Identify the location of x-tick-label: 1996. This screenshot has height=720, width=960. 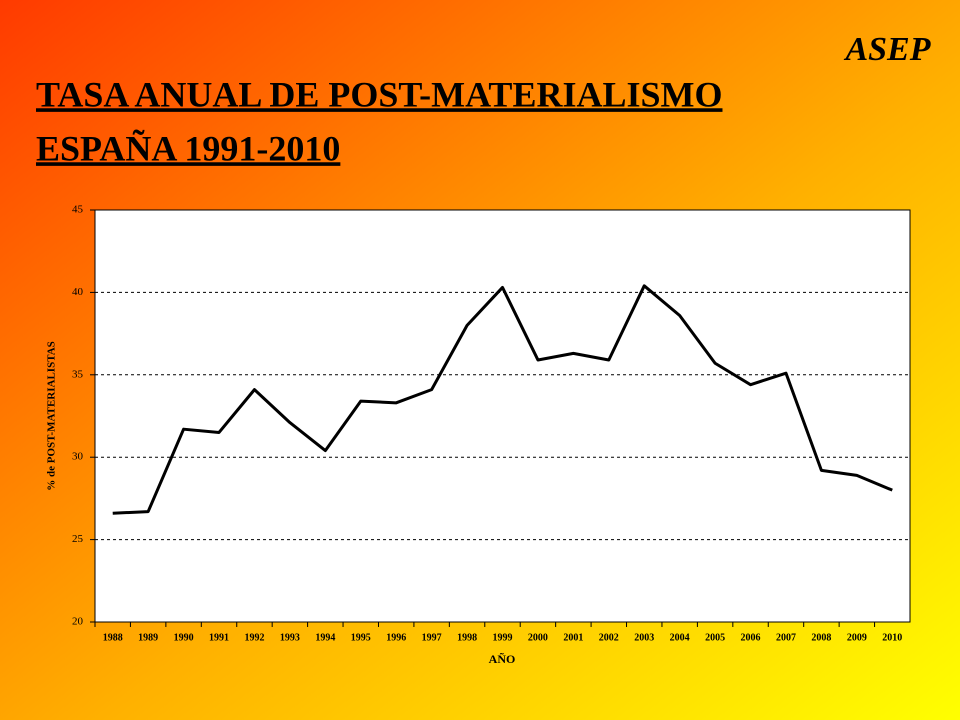
(396, 637).